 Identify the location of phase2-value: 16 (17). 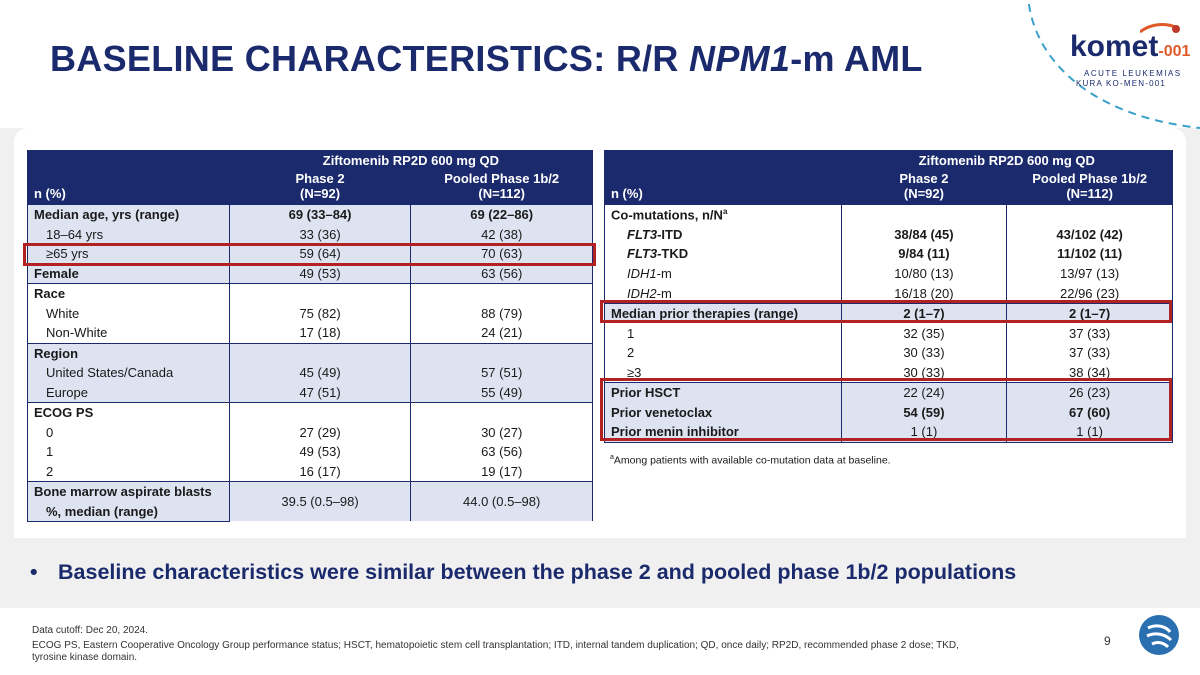
(320, 471).